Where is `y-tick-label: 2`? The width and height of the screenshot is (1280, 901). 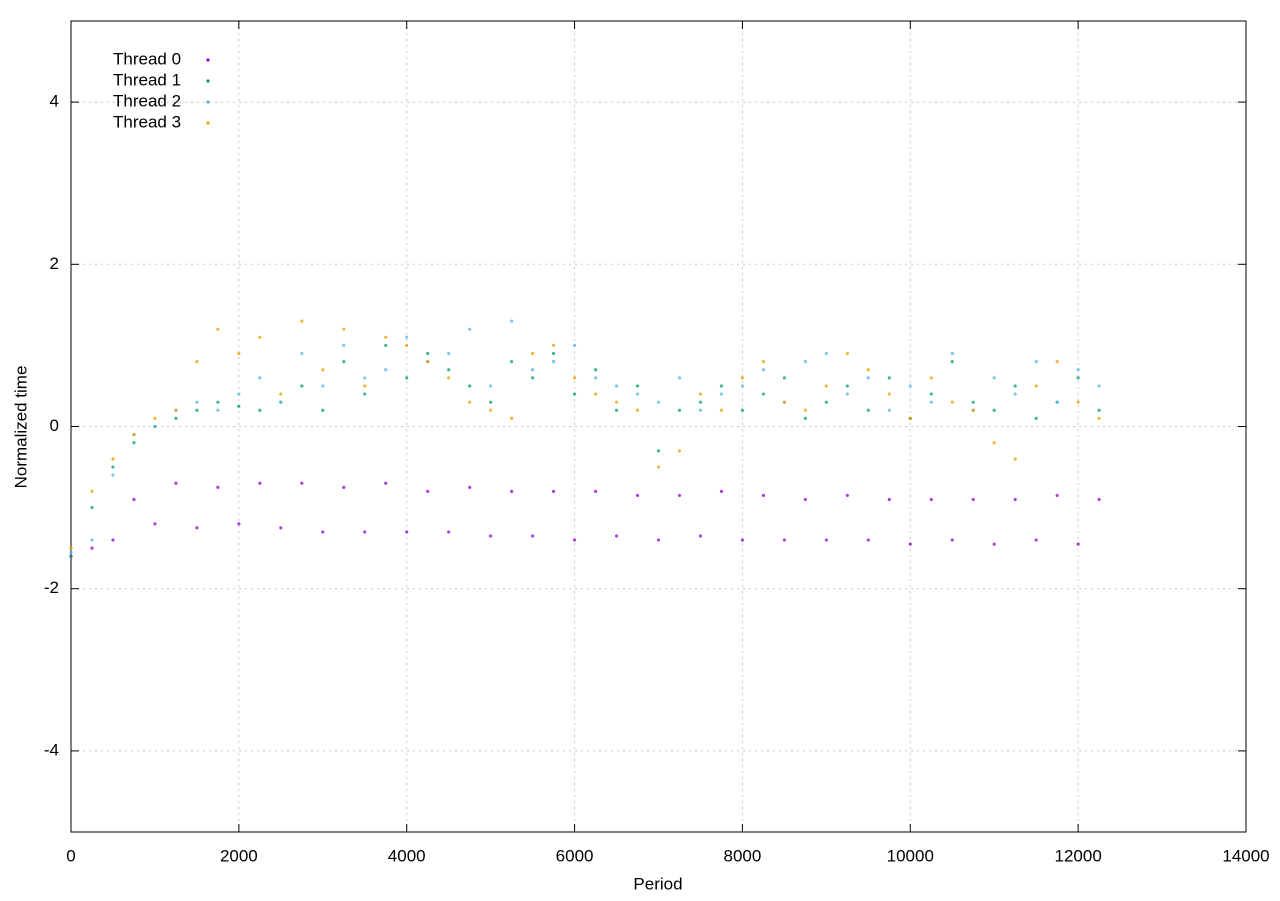 y-tick-label: 2 is located at coordinates (54, 263).